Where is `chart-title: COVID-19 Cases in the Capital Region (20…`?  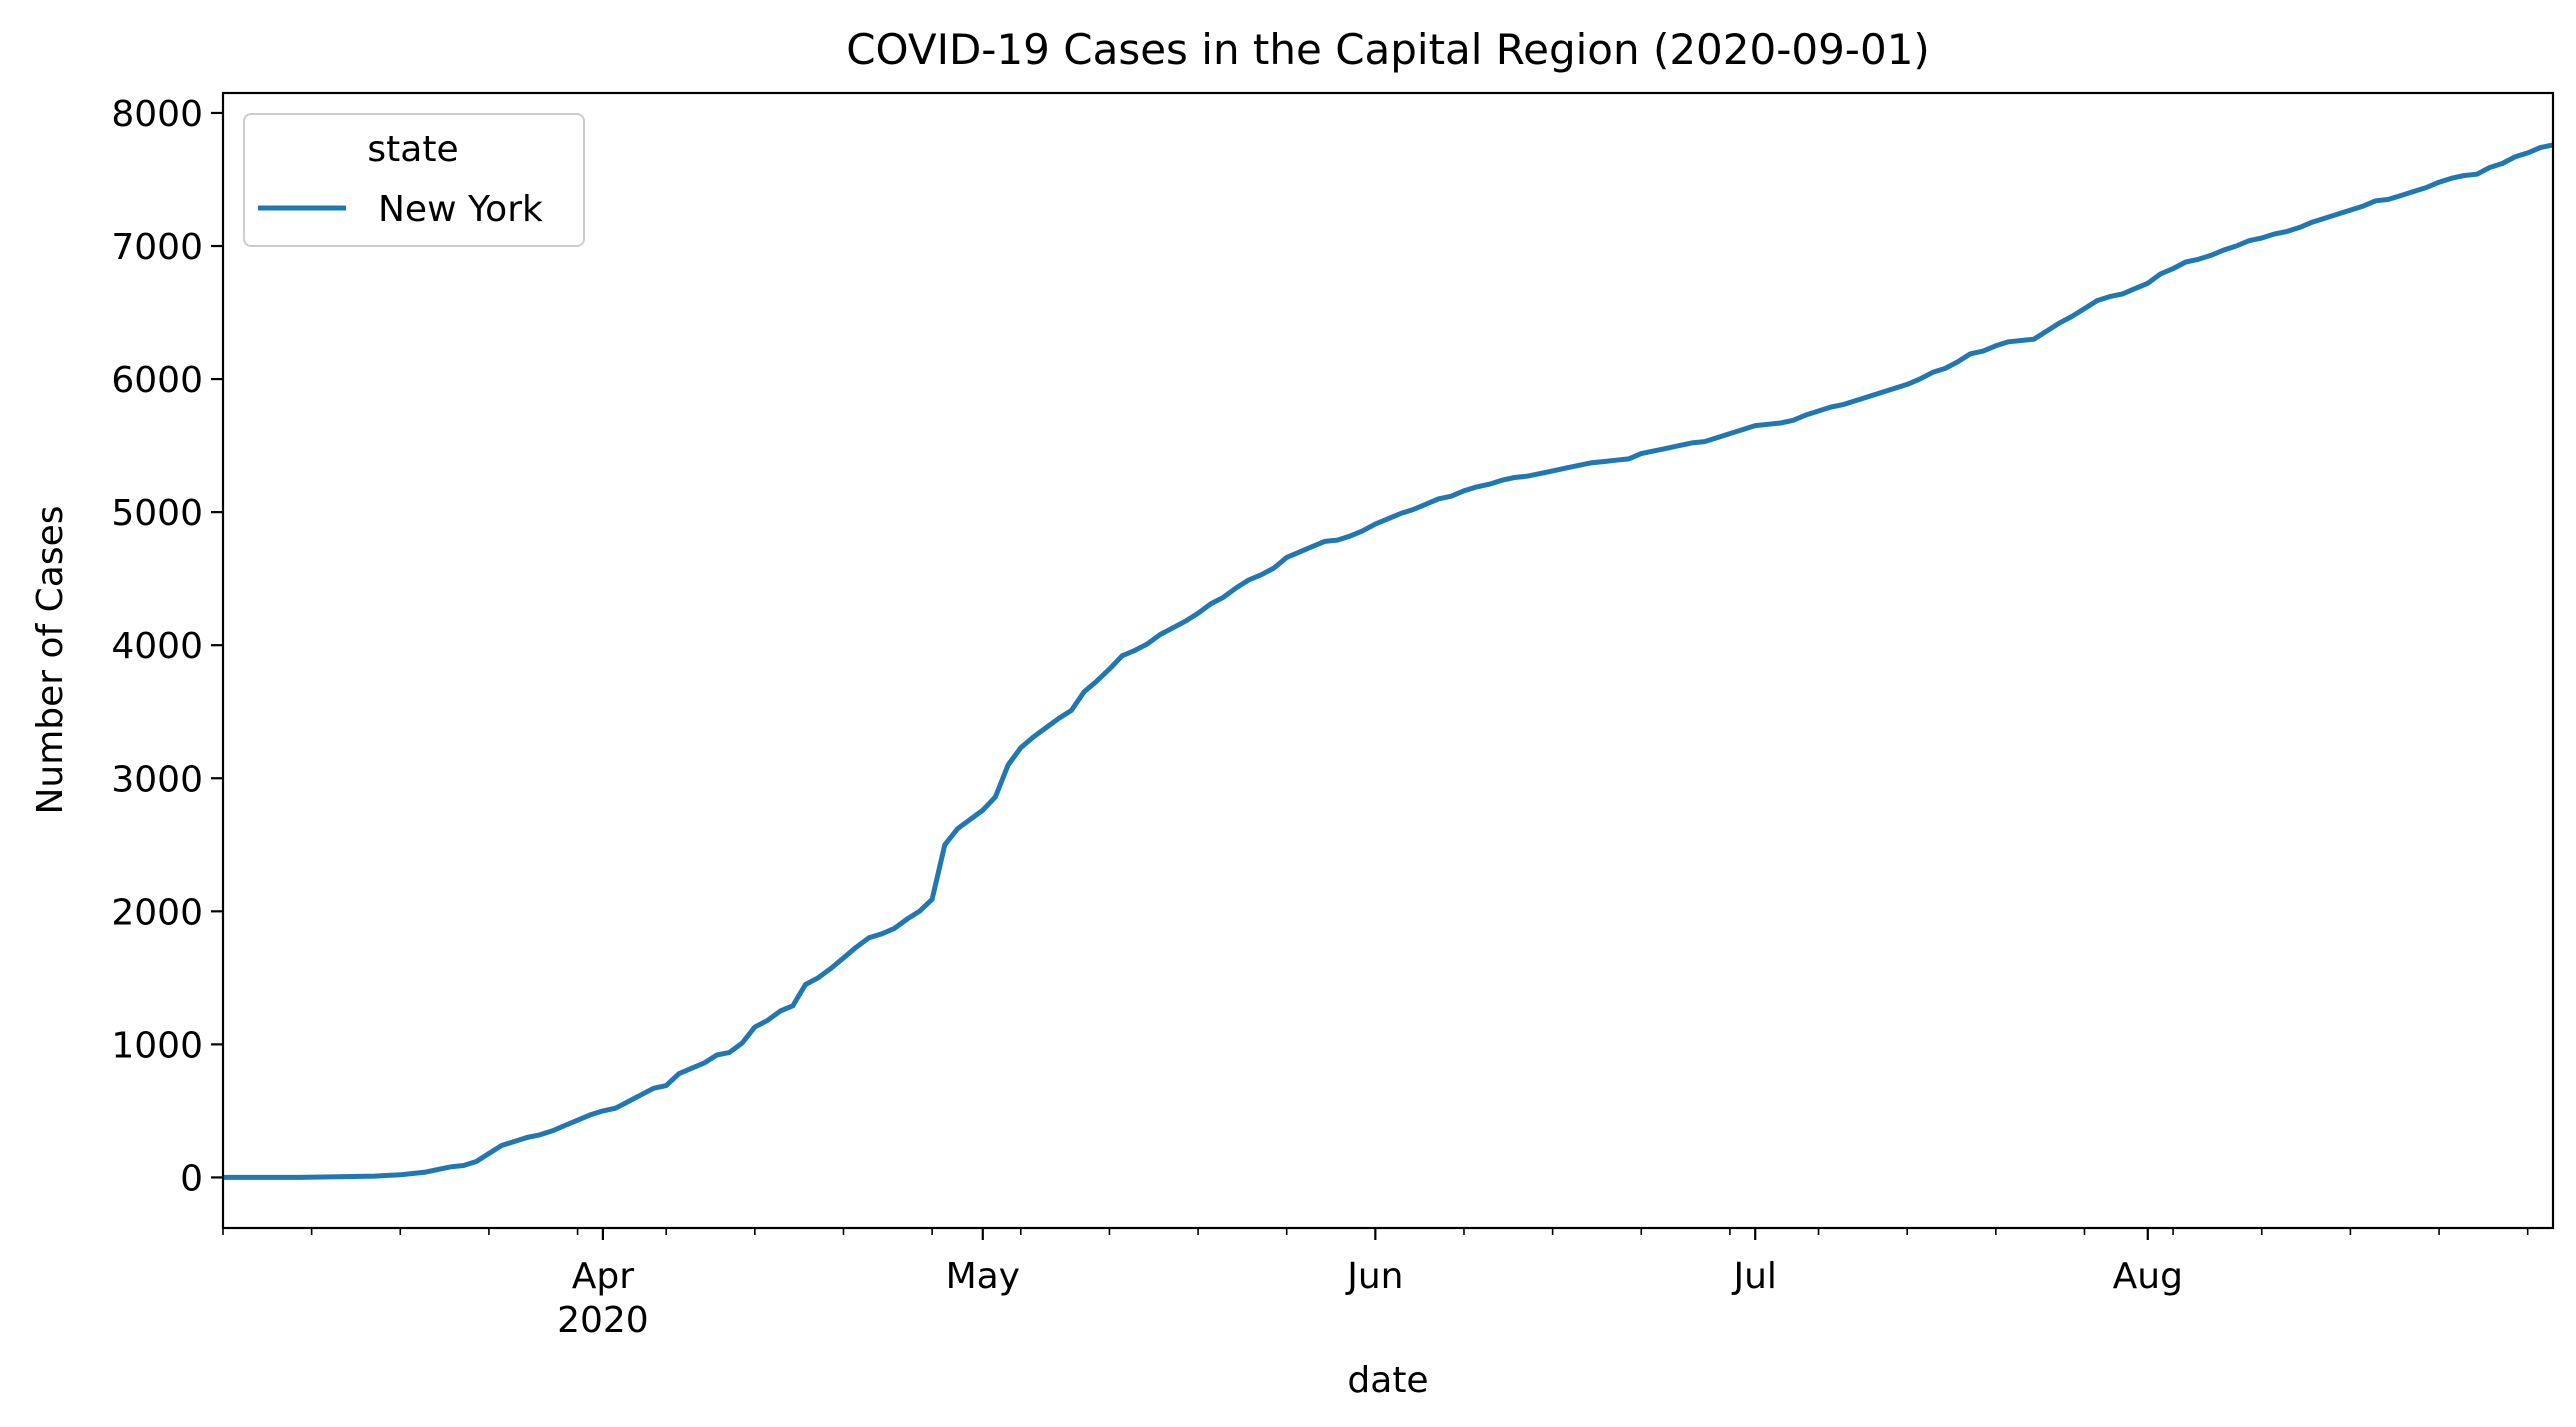
chart-title: COVID-19 Cases in the Capital Region (20… is located at coordinates (1388, 49).